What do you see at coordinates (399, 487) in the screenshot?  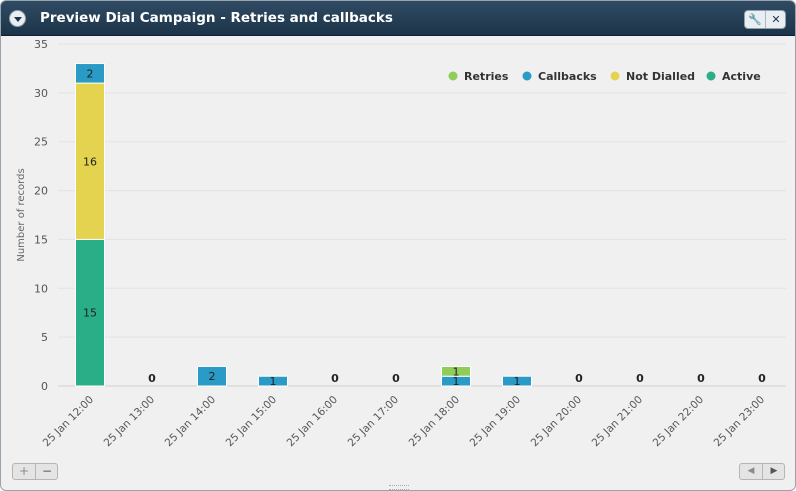 I see `resize-grip` at bounding box center [399, 487].